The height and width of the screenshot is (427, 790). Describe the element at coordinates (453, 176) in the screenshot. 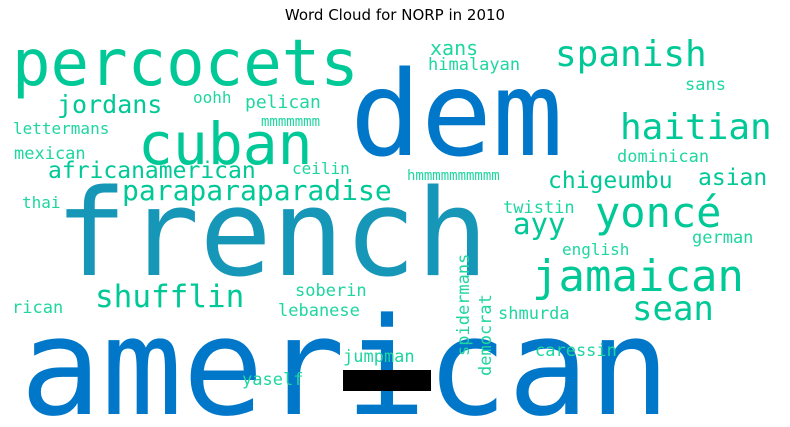

I see `word-hmmmmmmmmmm: hmmmmmmmmmm` at that location.